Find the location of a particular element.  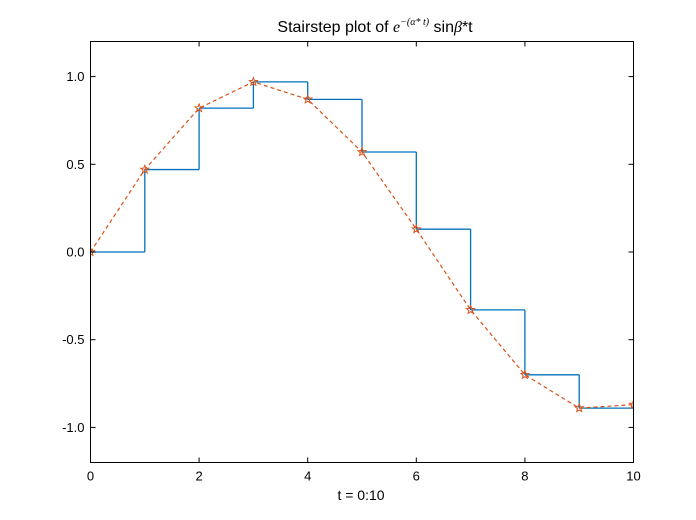

x-tick-label: 10 is located at coordinates (633, 476).